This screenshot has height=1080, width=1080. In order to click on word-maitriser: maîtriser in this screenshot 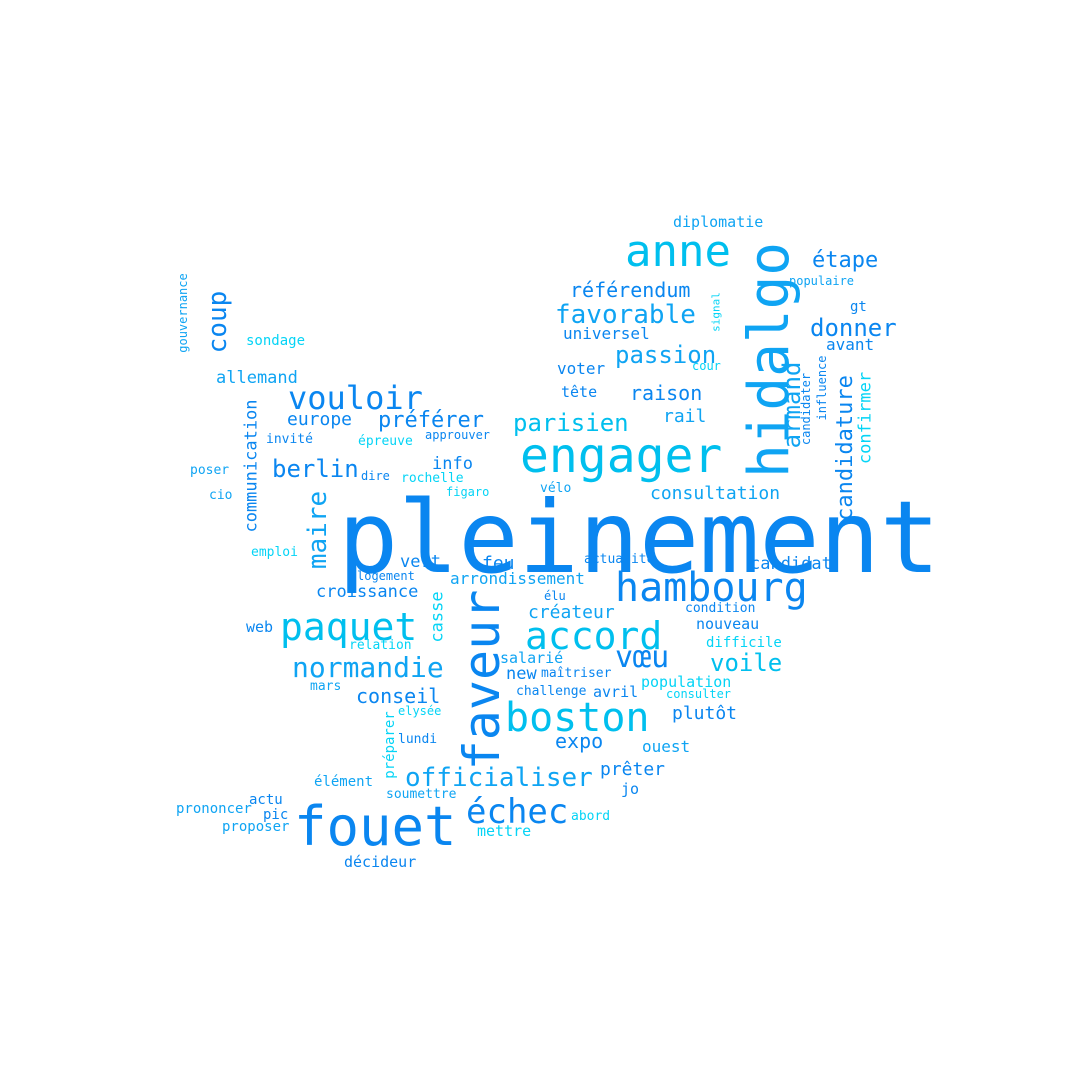, I will do `click(576, 673)`.